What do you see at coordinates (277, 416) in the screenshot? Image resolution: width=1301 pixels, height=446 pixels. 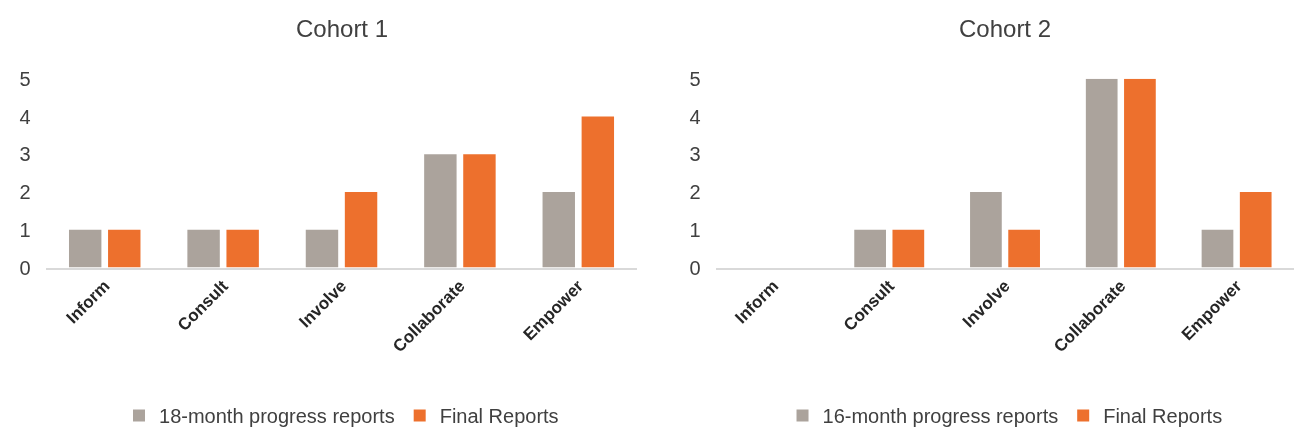 I see `legend-label: 18-month progress reports` at bounding box center [277, 416].